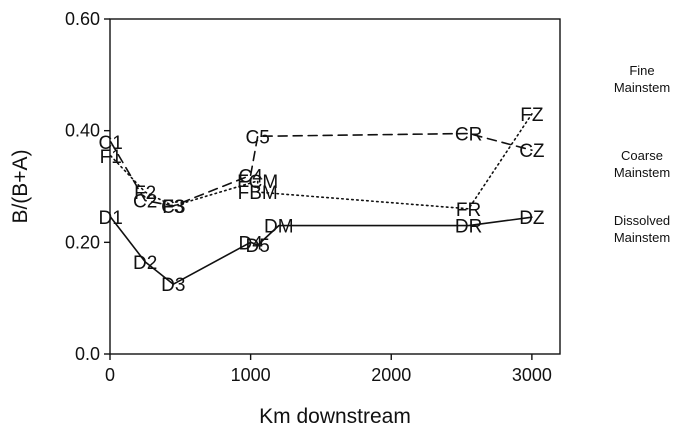 The height and width of the screenshot is (431, 680). What do you see at coordinates (258, 137) in the screenshot?
I see `point-label: C5` at bounding box center [258, 137].